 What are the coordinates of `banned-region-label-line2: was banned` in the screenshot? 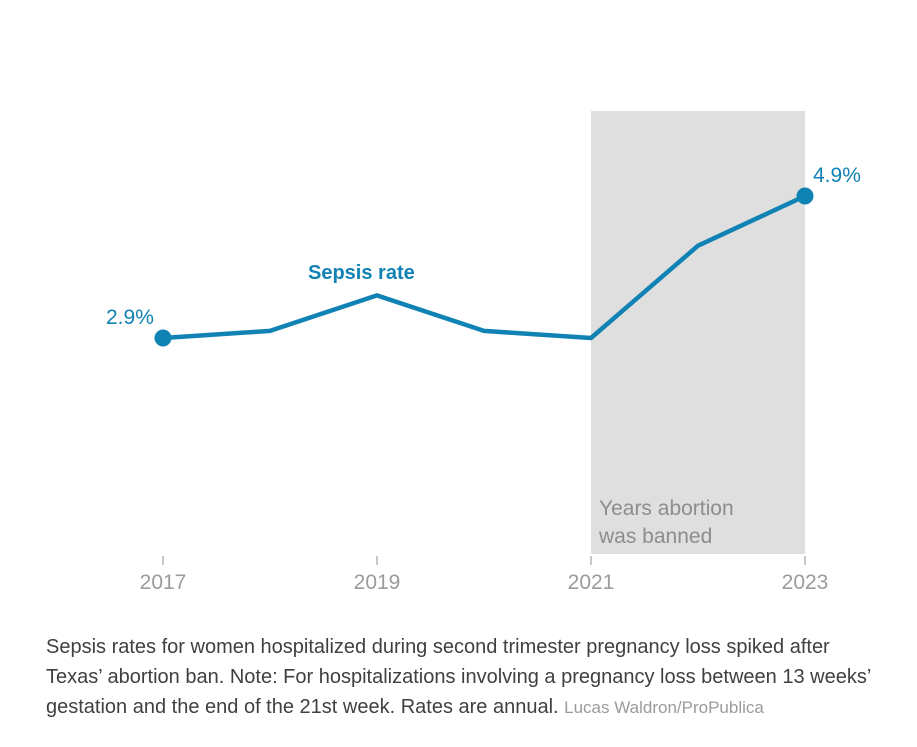 It's located at (656, 536).